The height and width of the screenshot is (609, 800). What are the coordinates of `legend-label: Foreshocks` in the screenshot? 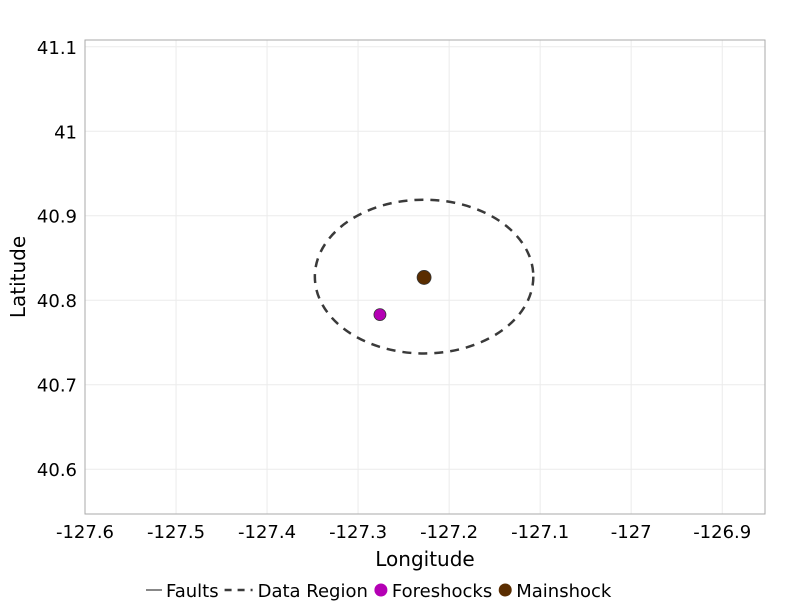 It's located at (442, 591).